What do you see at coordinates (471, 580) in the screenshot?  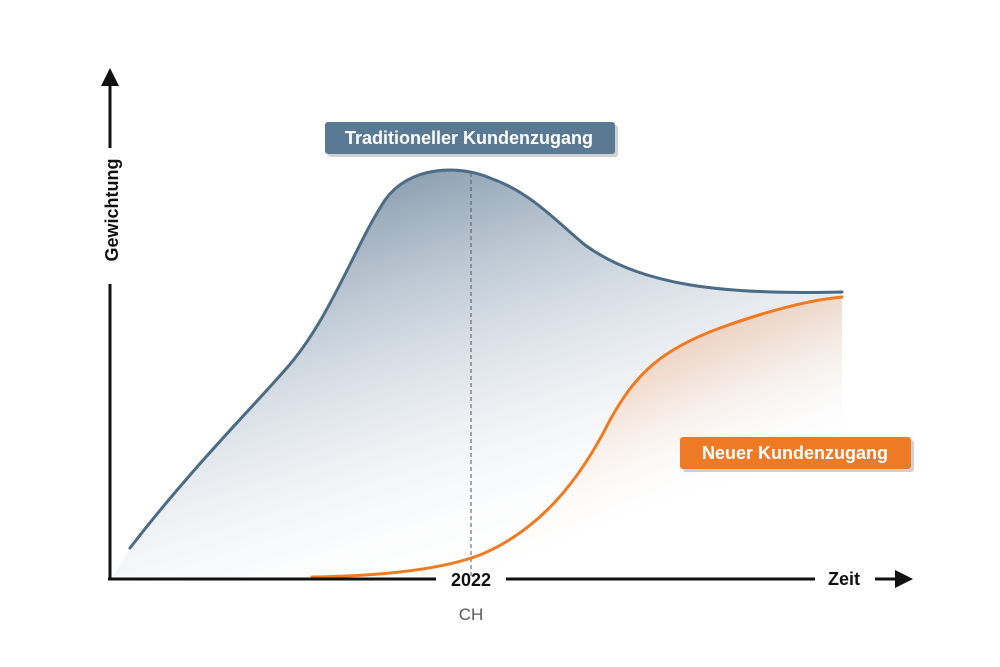 I see `marker-year: 2022` at bounding box center [471, 580].